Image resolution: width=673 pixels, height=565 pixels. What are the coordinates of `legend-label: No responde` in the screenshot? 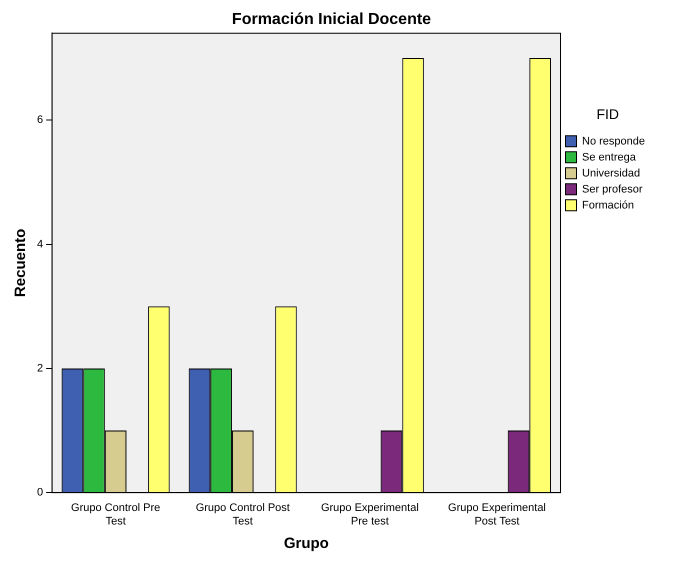 It's located at (614, 141).